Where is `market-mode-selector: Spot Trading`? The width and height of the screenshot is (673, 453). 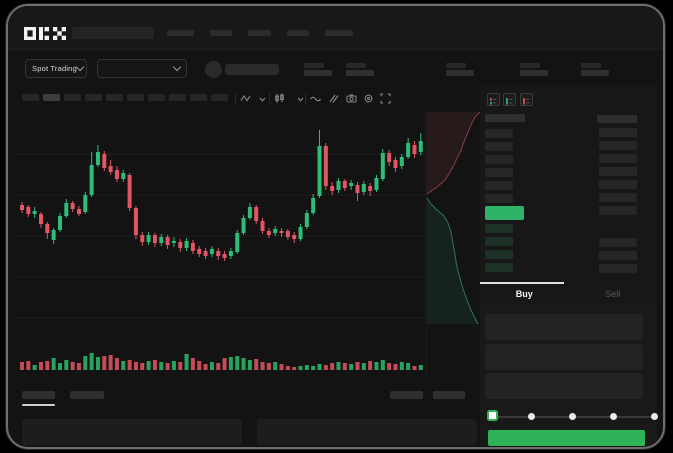
market-mode-selector: Spot Trading is located at coordinates (56, 68).